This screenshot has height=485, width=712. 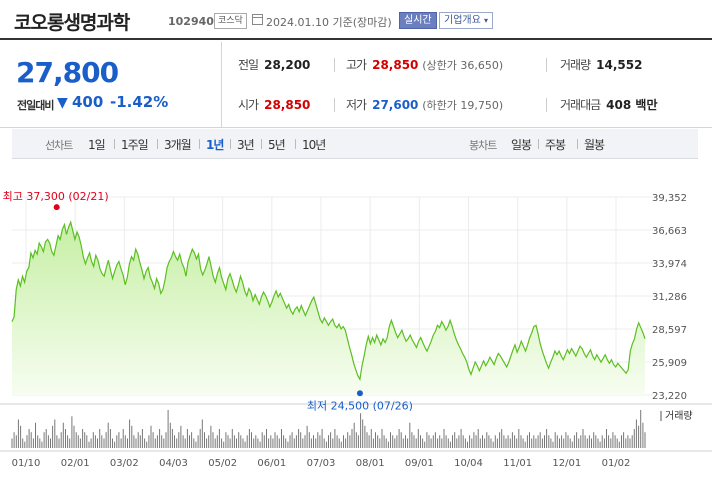 I want to click on day-high: 고가 28,850 (상한가 36,650), so click(x=424, y=65).